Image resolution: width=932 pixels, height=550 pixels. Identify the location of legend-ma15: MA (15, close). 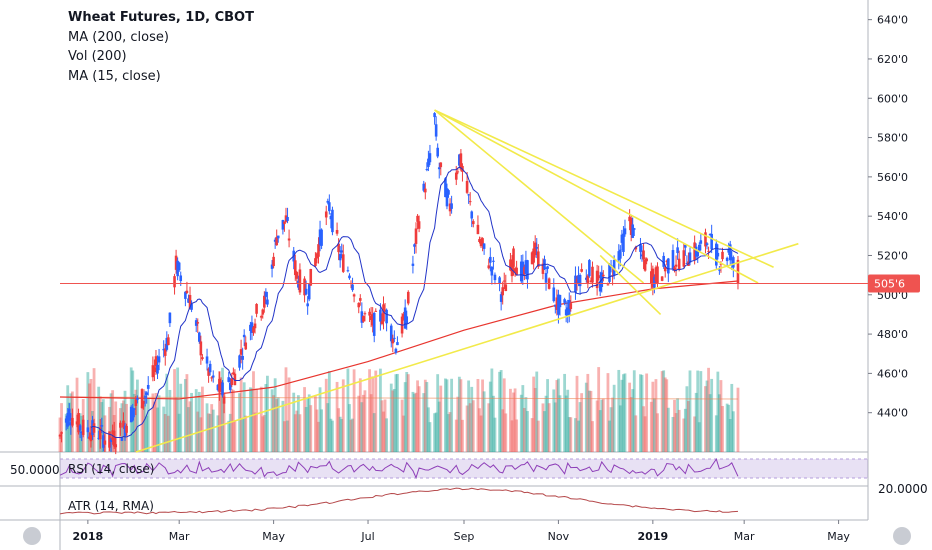
(114, 76).